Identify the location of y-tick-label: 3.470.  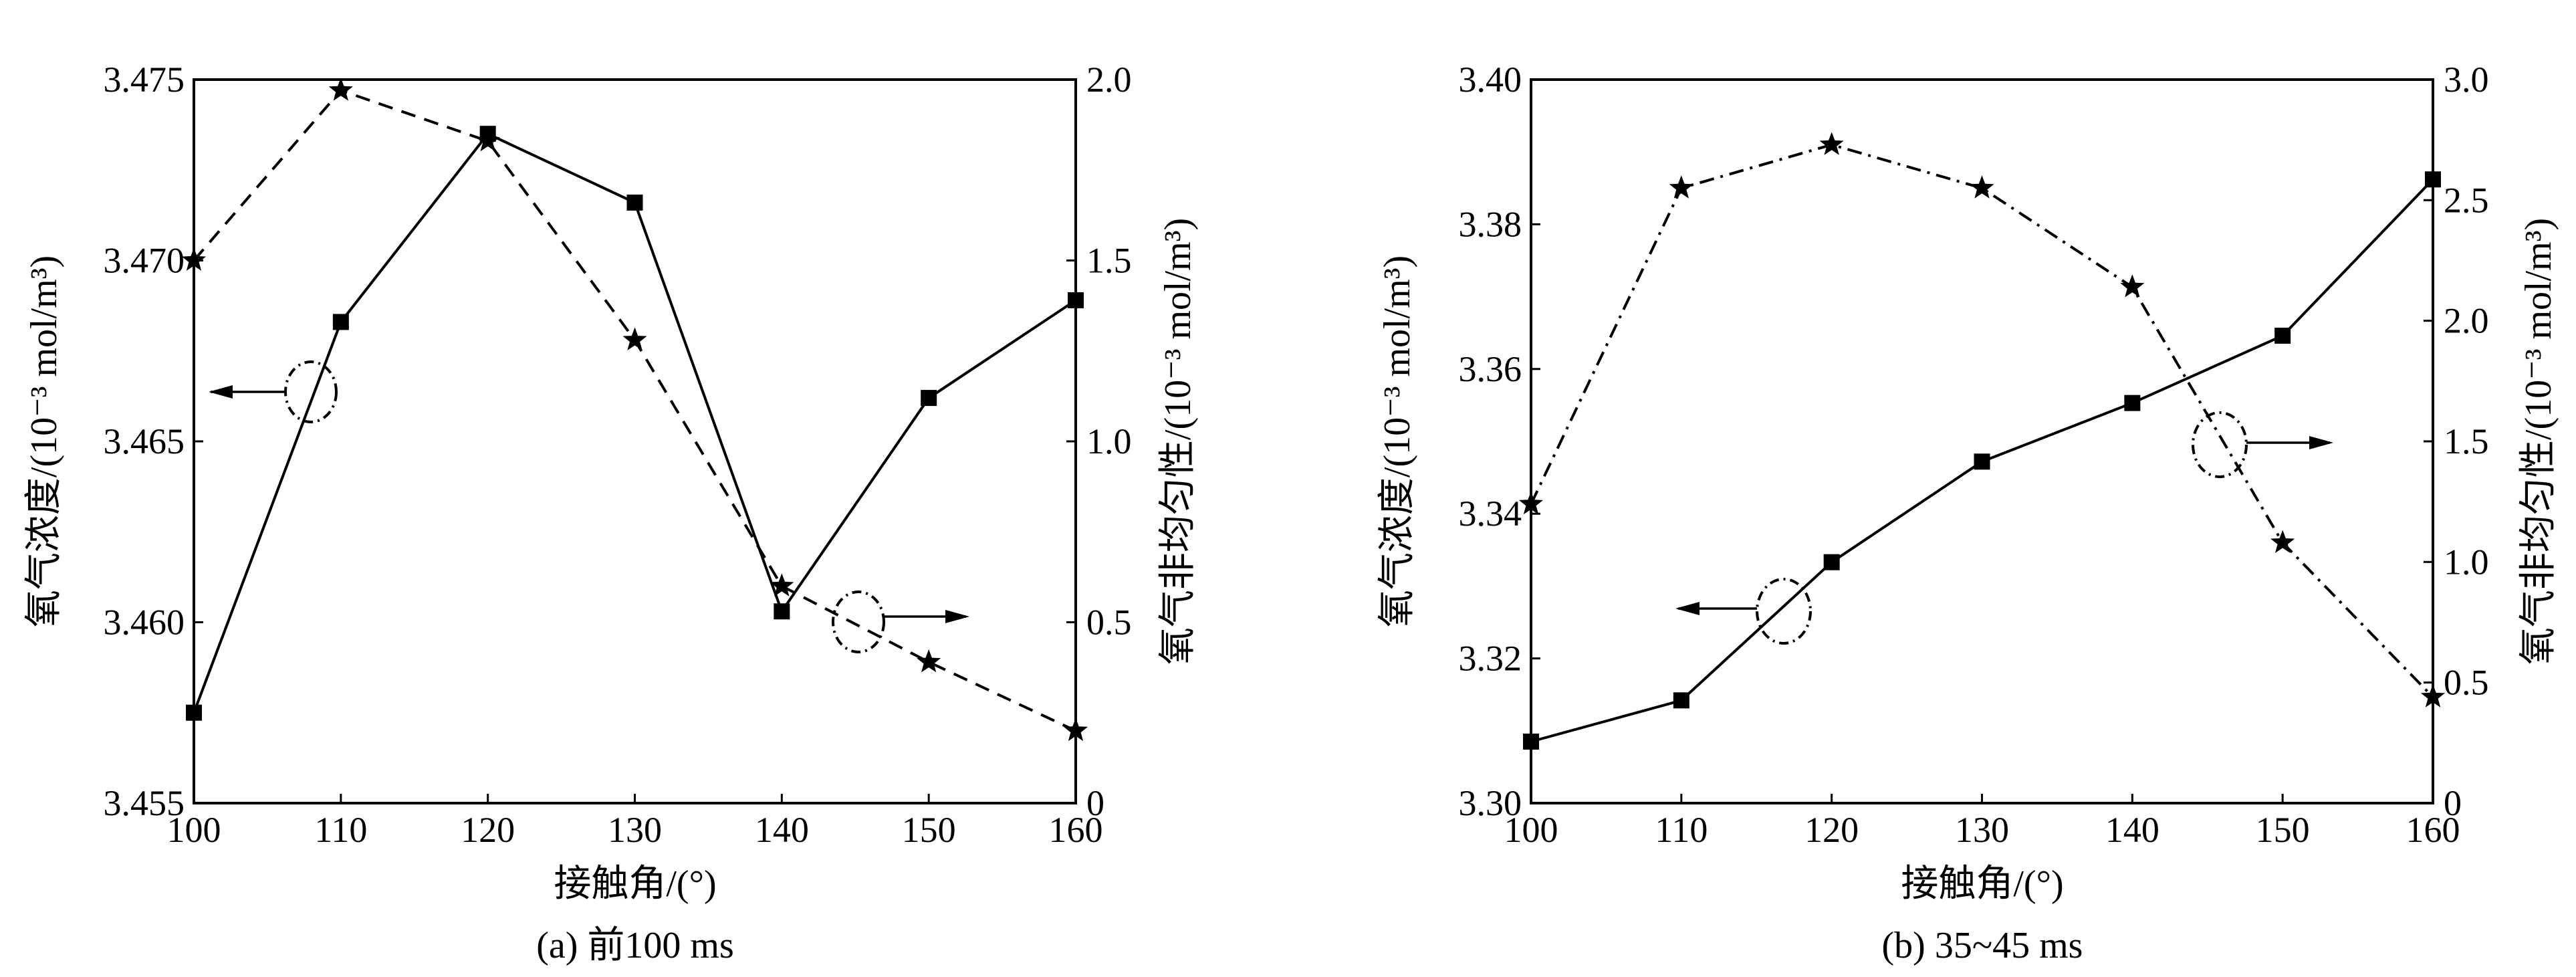
(144, 261).